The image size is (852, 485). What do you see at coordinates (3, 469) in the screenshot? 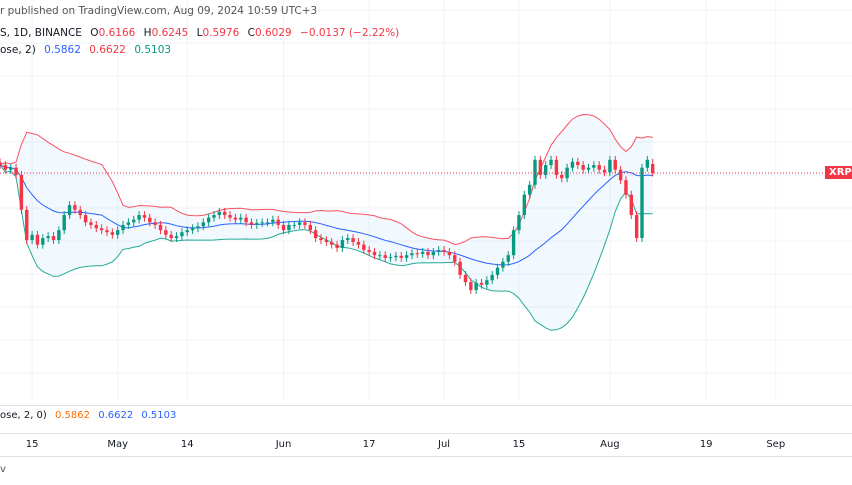
I see `footer-text: v` at bounding box center [3, 469].